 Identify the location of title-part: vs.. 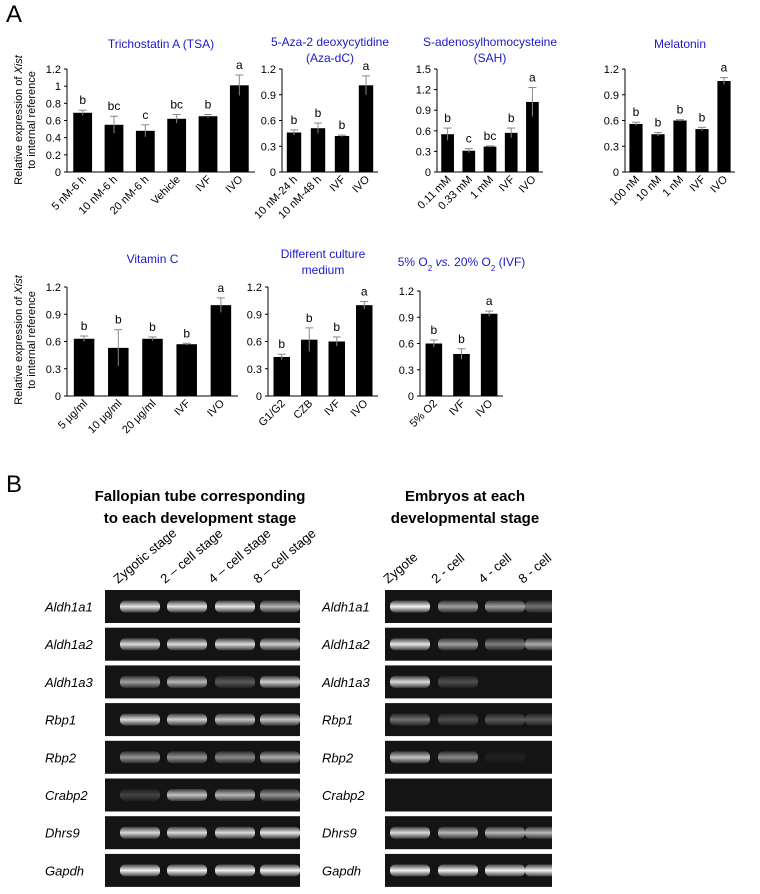
(443, 262).